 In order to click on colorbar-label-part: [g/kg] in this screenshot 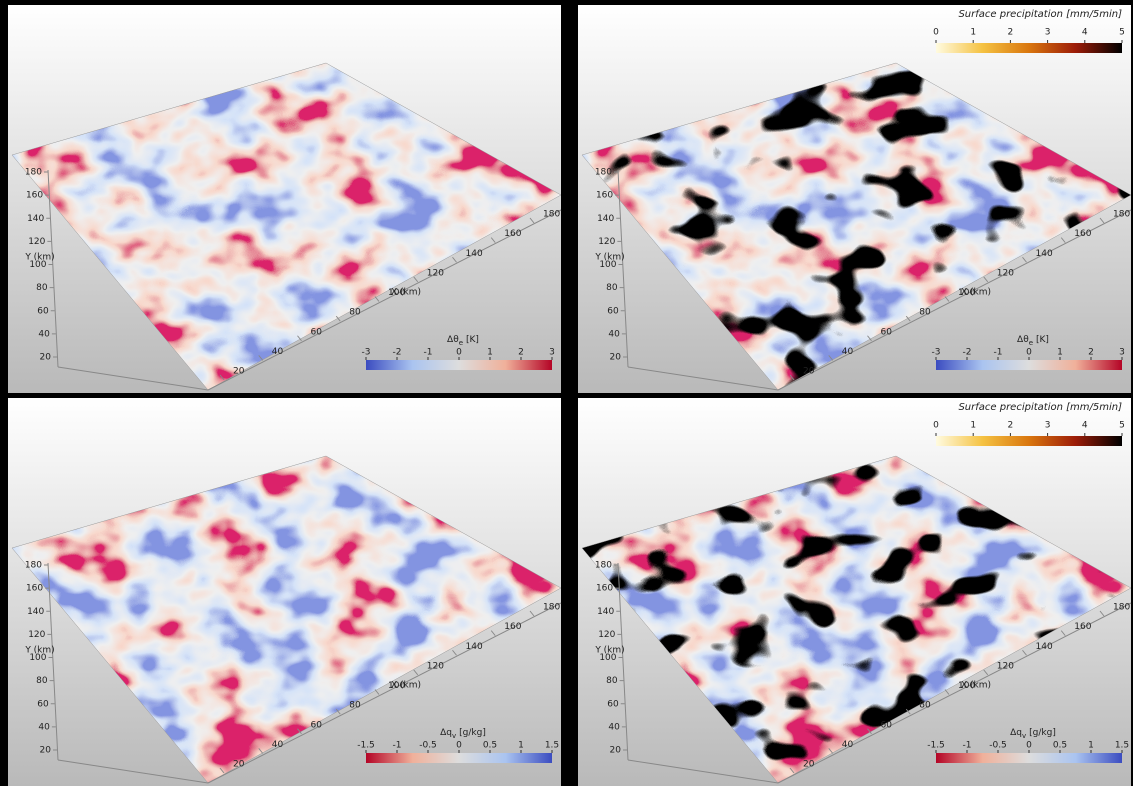, I will do `click(472, 733)`.